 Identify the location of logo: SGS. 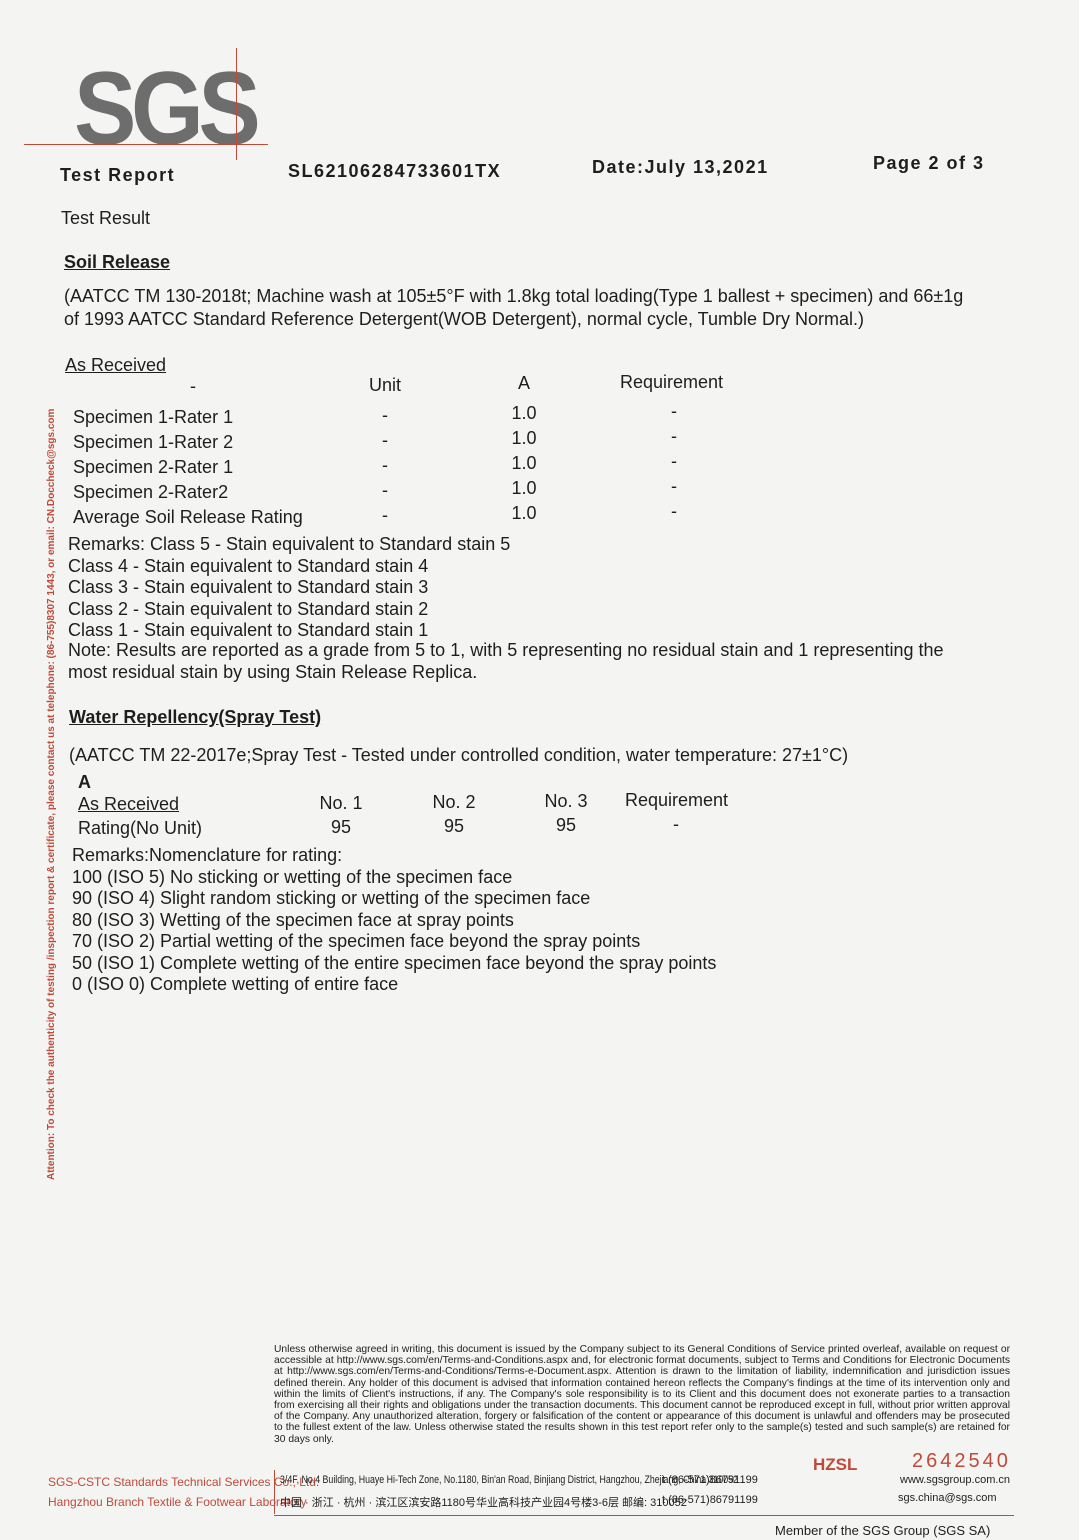
(167, 109).